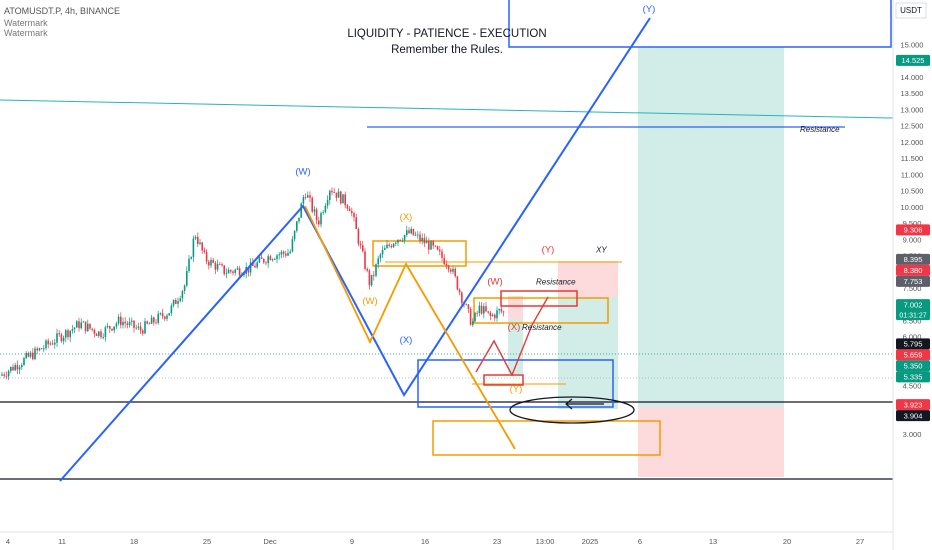  I want to click on minor-stop-zone, so click(515, 307).